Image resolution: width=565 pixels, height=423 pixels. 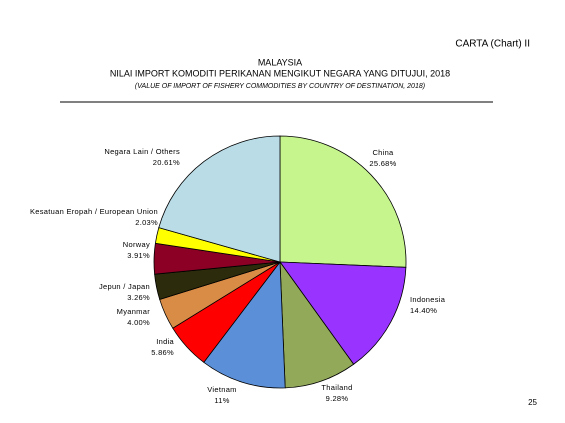 What do you see at coordinates (492, 44) in the screenshot?
I see `header: CARTA (Chart) II` at bounding box center [492, 44].